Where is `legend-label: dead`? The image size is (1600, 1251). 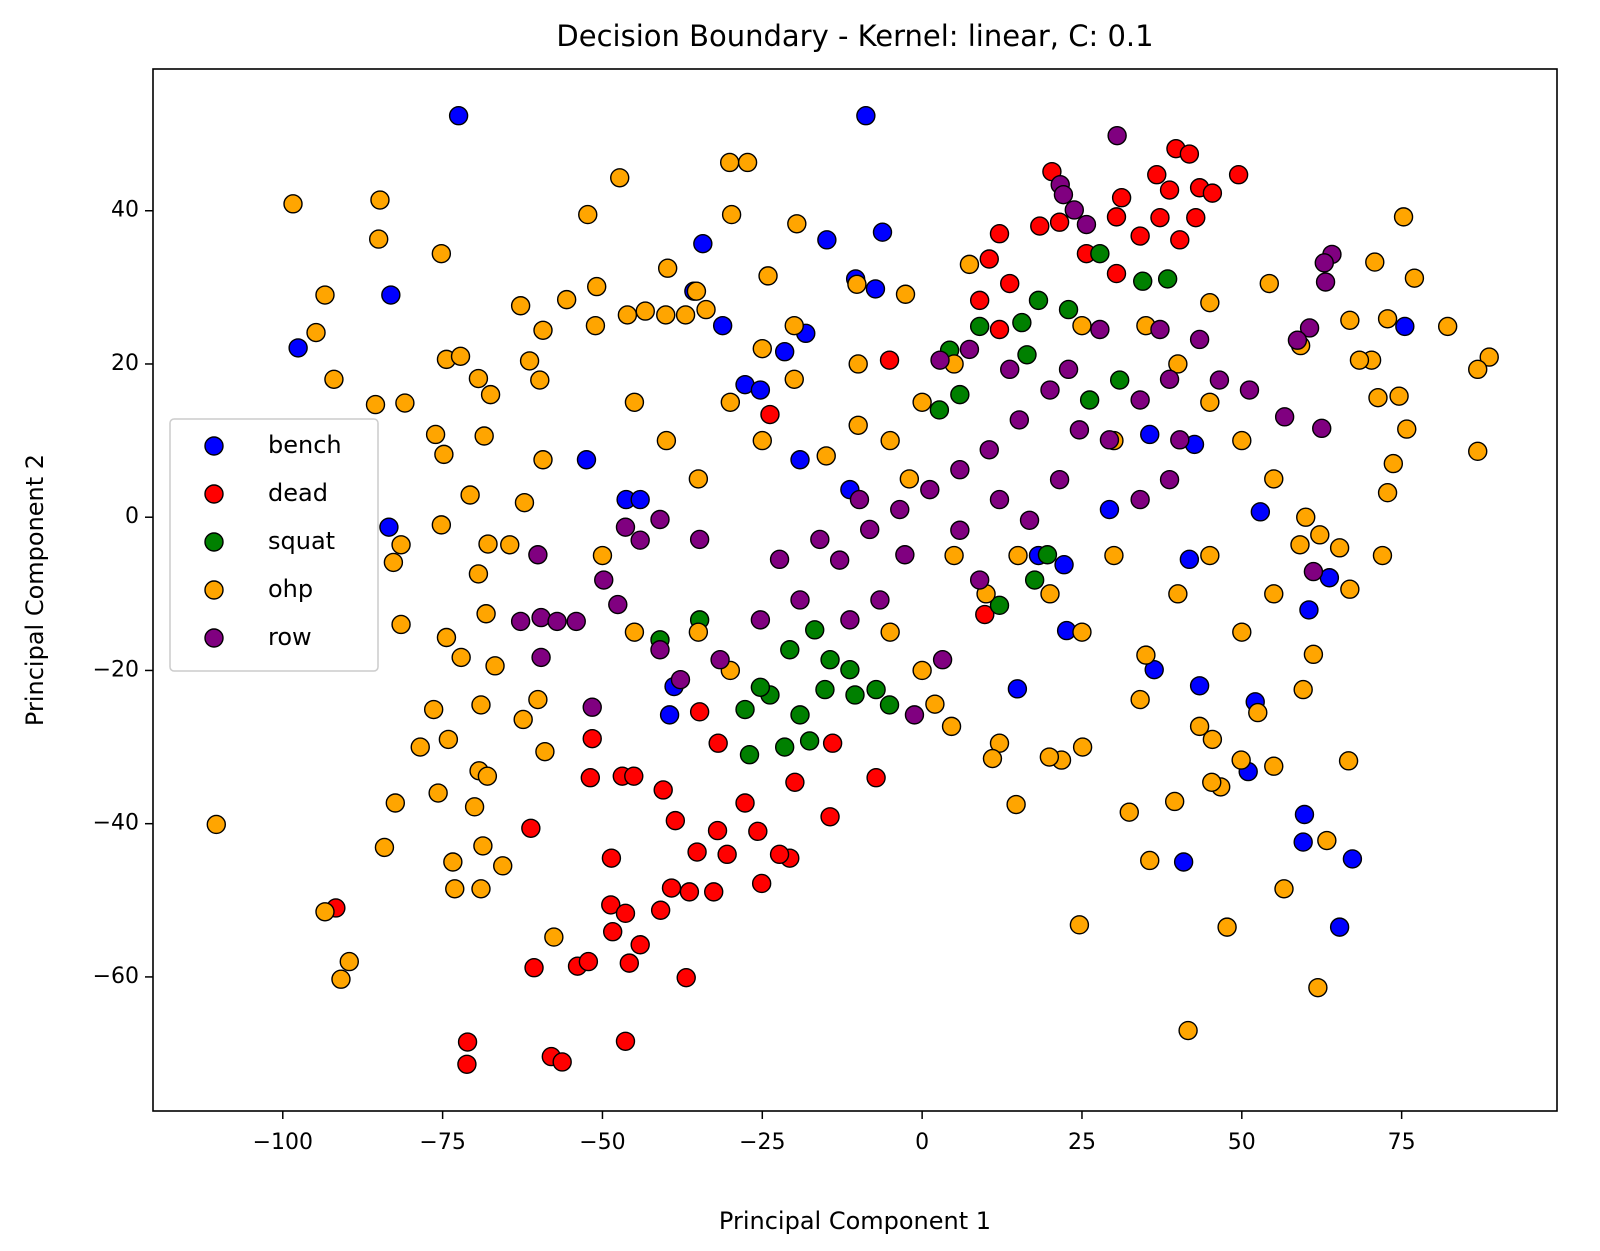
legend-label: dead is located at coordinates (298, 493).